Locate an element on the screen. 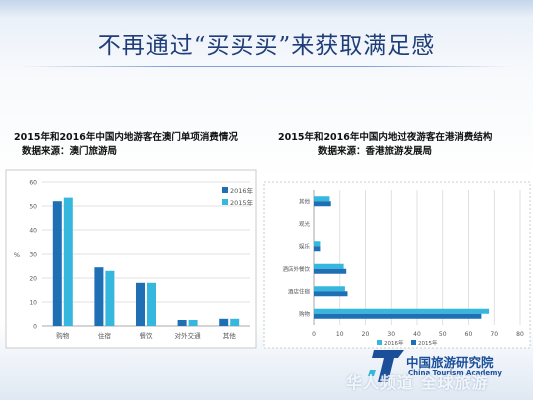 This screenshot has height=400, width=533. academy-logo: 中国旅游研究院 China Tourism Academy is located at coordinates (448, 373).